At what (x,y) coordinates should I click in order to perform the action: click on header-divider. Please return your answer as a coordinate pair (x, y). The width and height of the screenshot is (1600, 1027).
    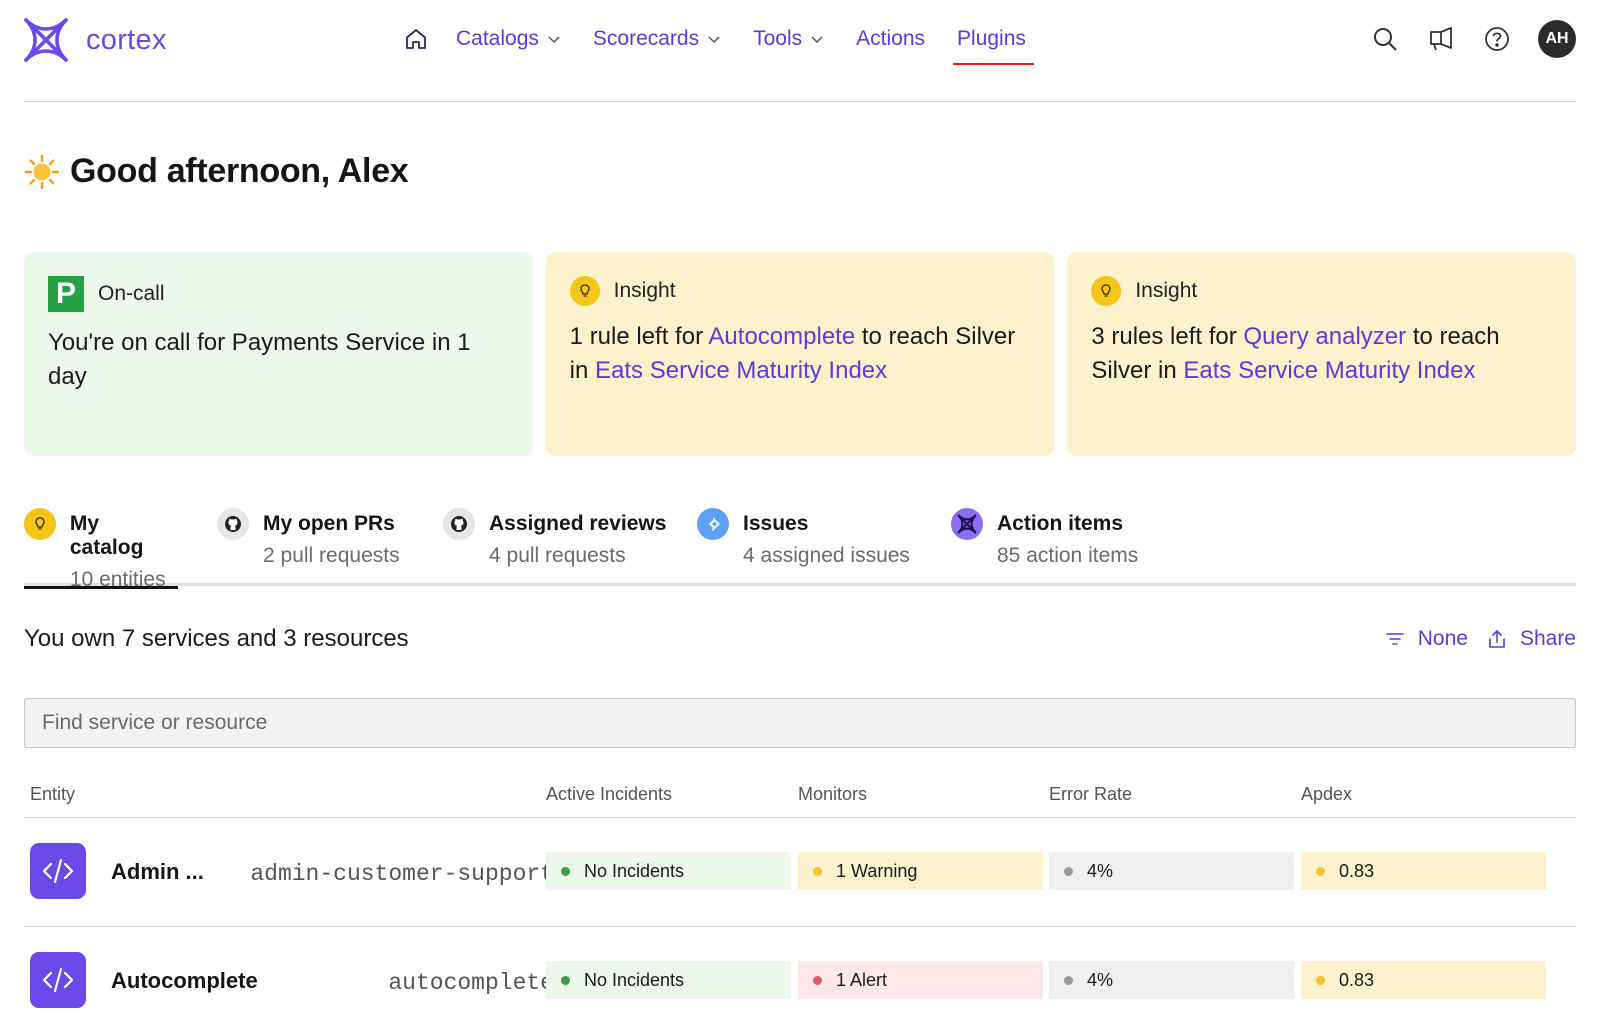
    Looking at the image, I should click on (800, 101).